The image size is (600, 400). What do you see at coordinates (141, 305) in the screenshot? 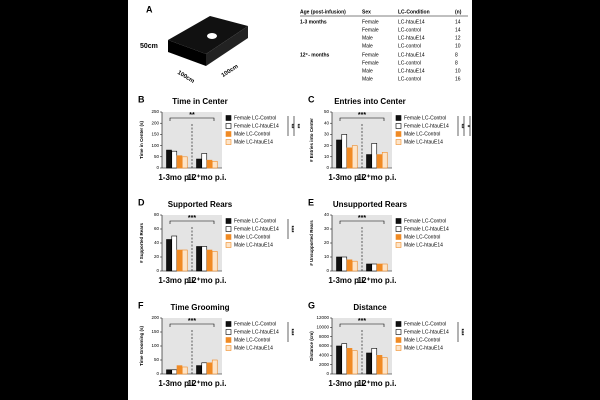
I see `panel-letter: F` at bounding box center [141, 305].